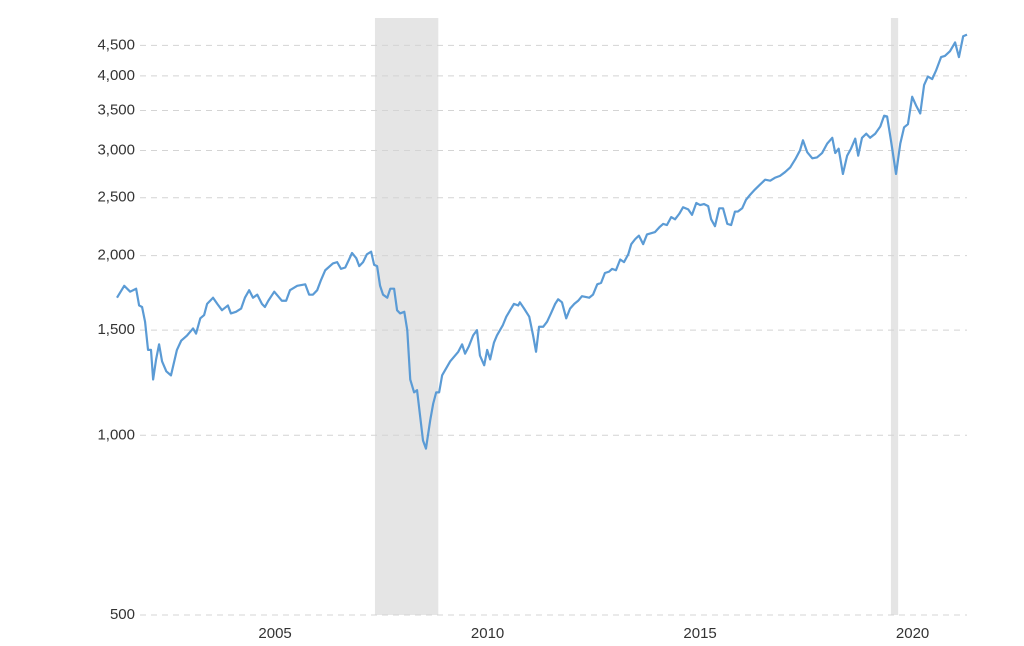 The image size is (1024, 646). What do you see at coordinates (116, 329) in the screenshot?
I see `y-tick-label: 1,500` at bounding box center [116, 329].